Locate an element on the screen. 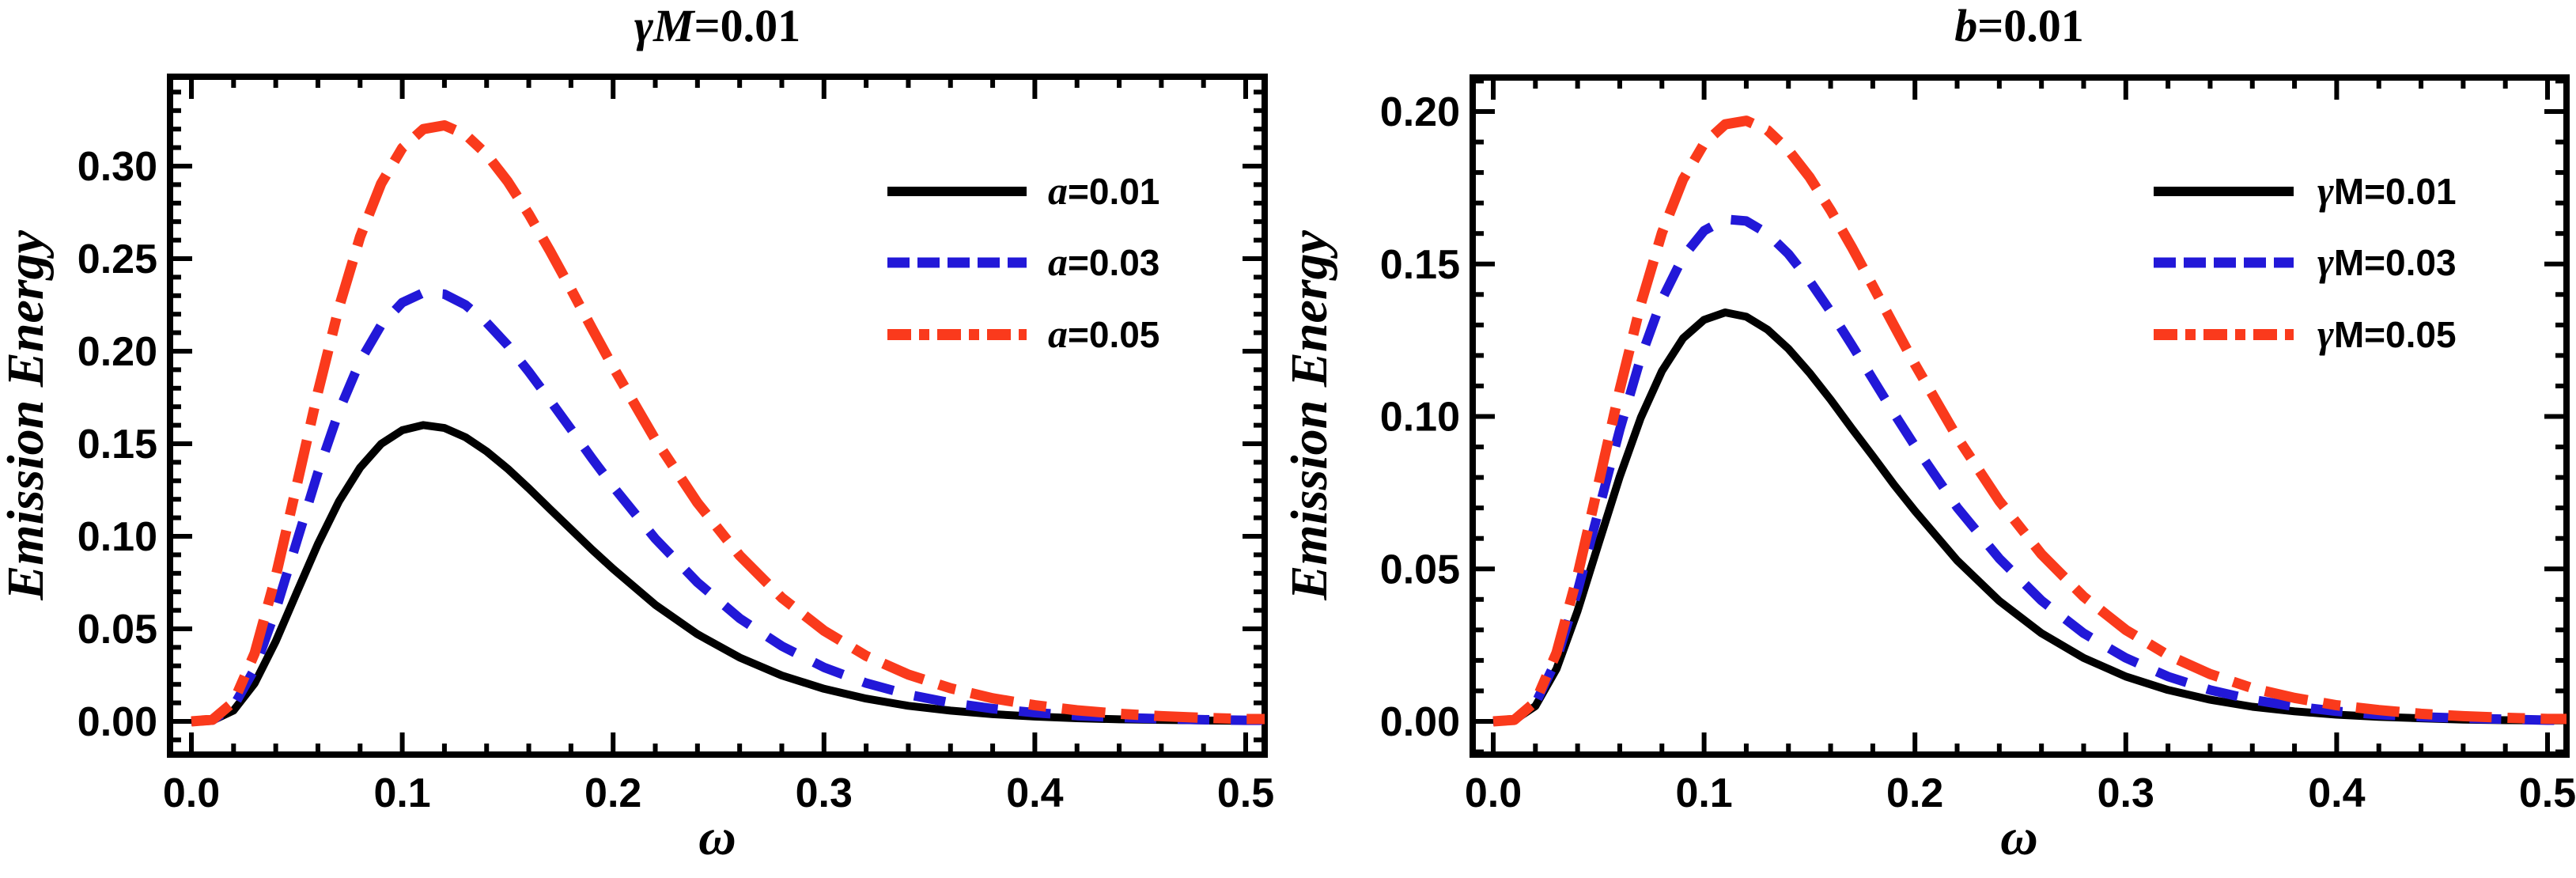 The image size is (2576, 878). legend-label-2: a=0.05 is located at coordinates (1104, 334).